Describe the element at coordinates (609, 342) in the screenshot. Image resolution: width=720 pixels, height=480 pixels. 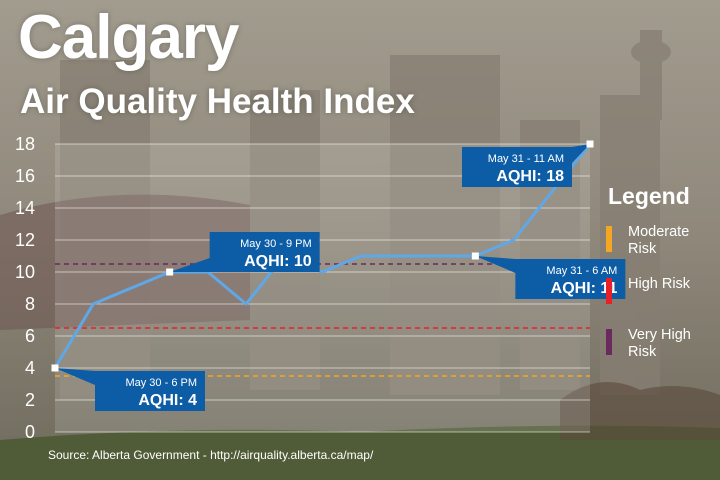
I see `legend-swatch-very-high` at that location.